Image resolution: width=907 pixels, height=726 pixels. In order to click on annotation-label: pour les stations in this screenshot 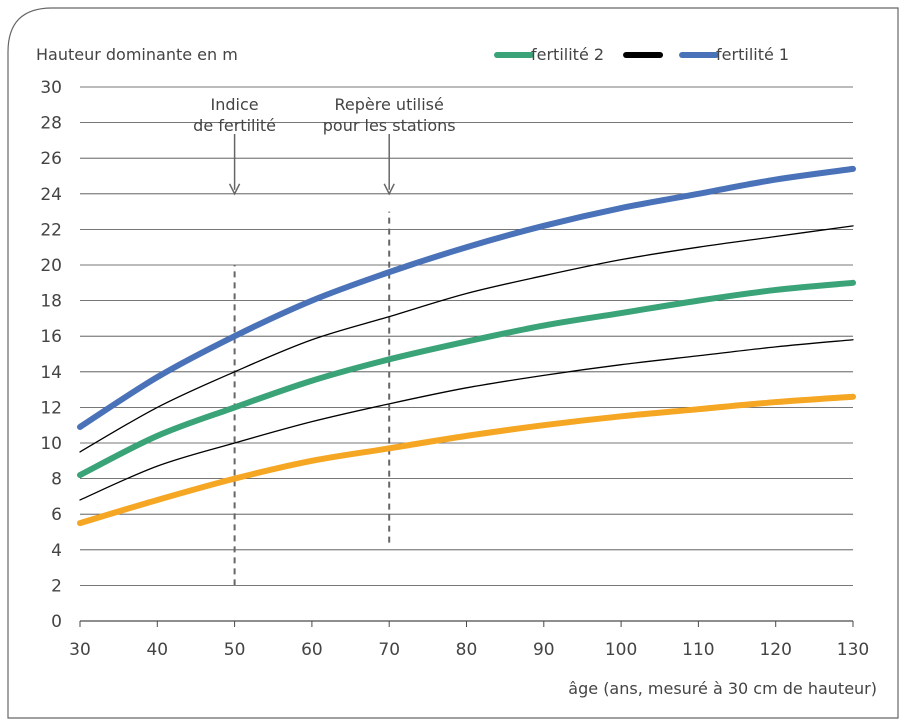, I will do `click(389, 125)`.